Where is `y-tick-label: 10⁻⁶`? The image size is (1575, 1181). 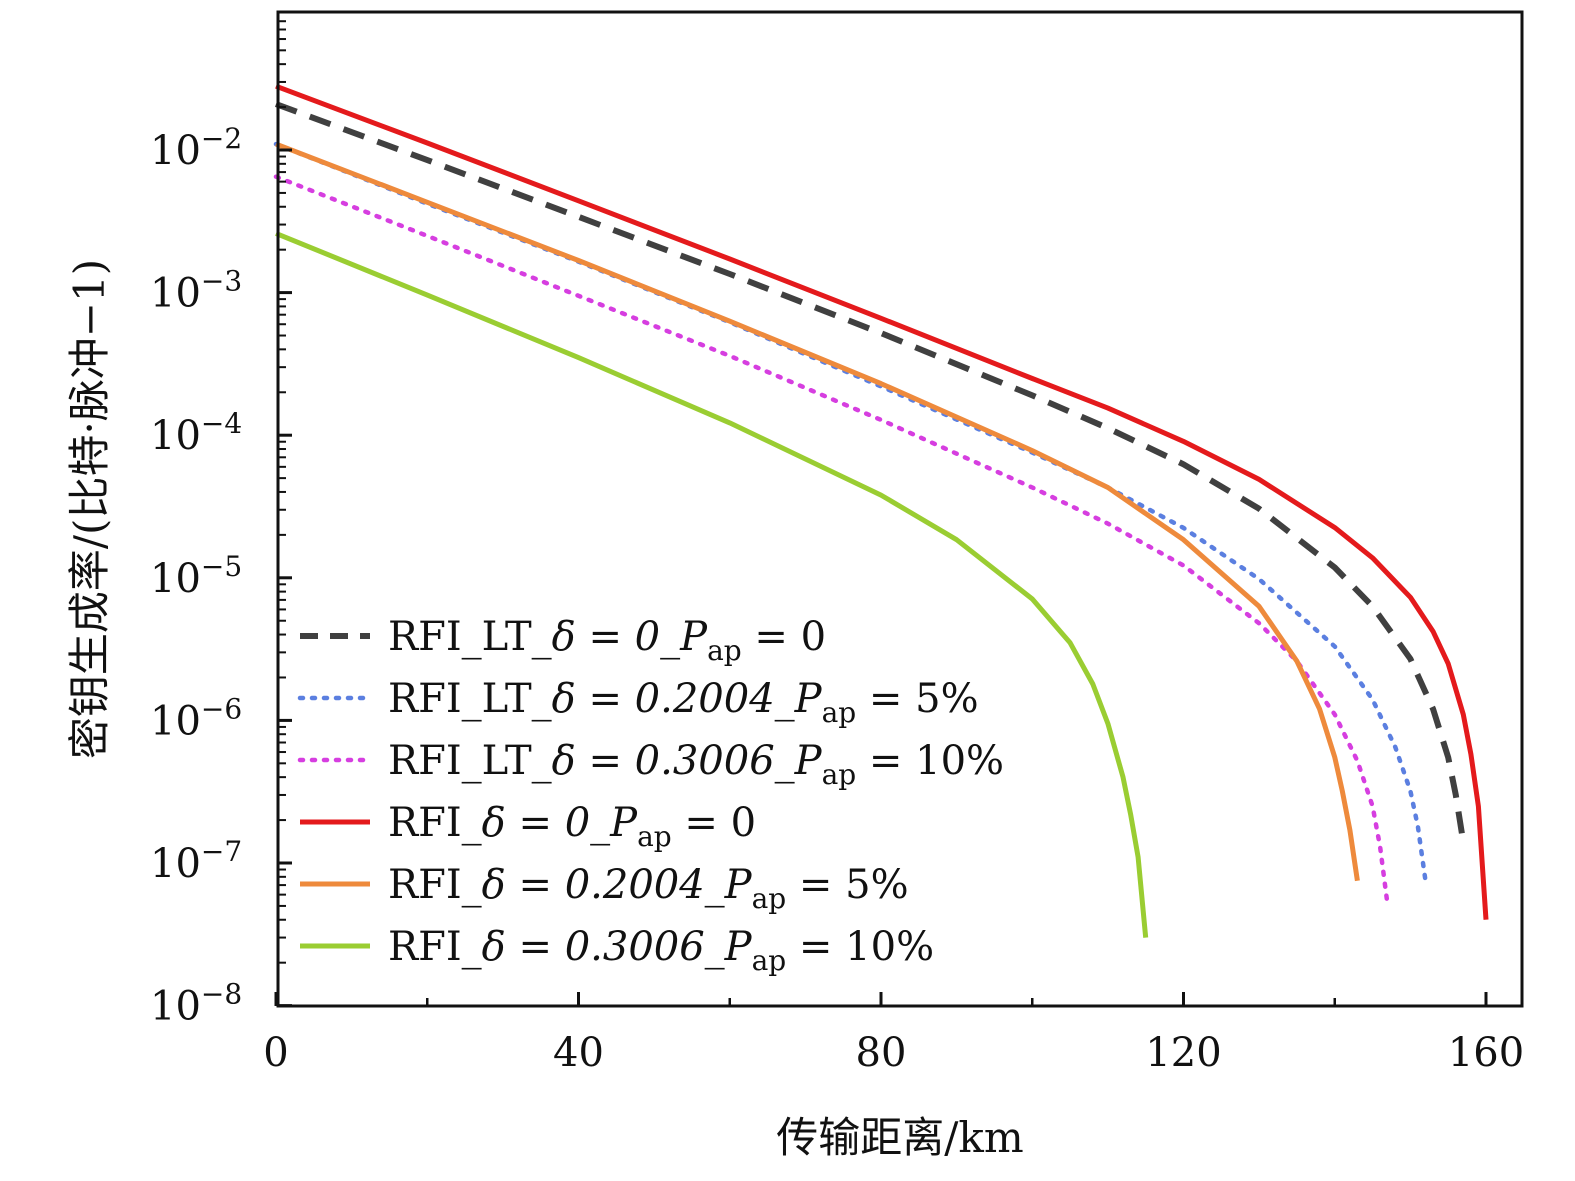
y-tick-label: 10⁻⁶ is located at coordinates (196, 718).